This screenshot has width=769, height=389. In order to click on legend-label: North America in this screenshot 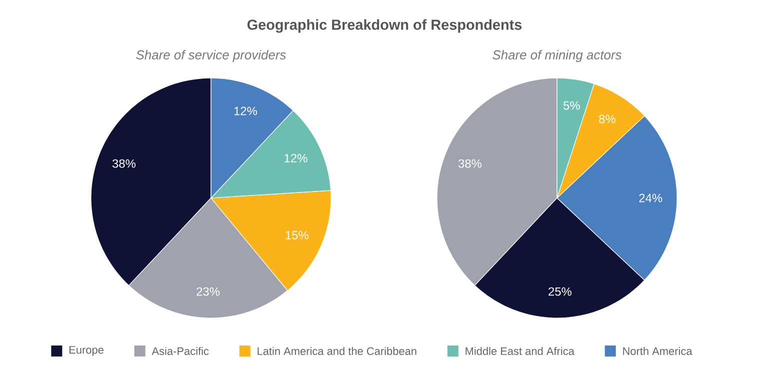, I will do `click(657, 351)`.